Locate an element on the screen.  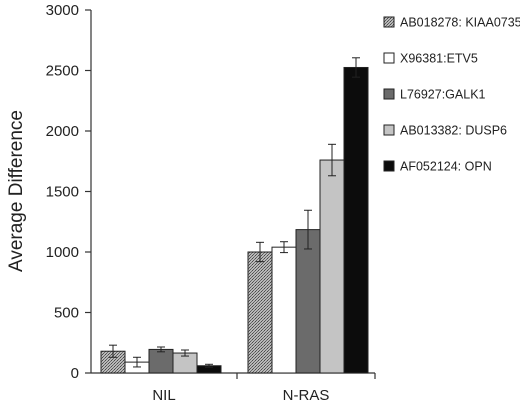
y-tick-label: 2000 is located at coordinates (62, 131).